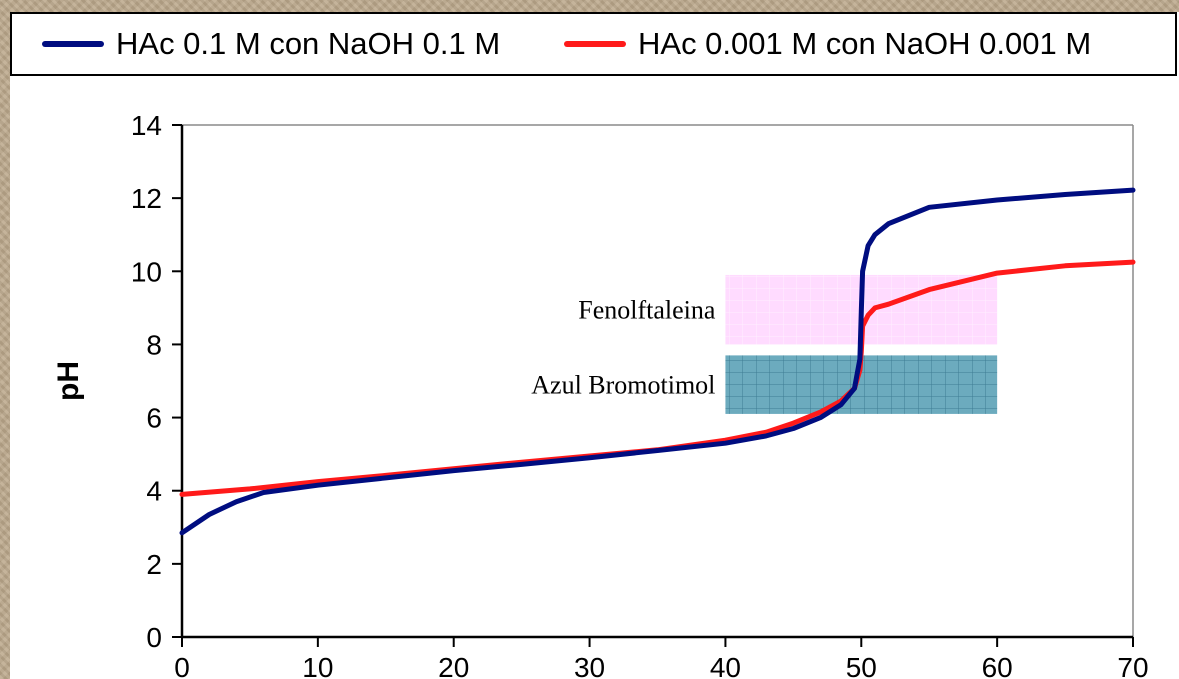 The image size is (1179, 679). What do you see at coordinates (154, 637) in the screenshot?
I see `y-tick-label: 0` at bounding box center [154, 637].